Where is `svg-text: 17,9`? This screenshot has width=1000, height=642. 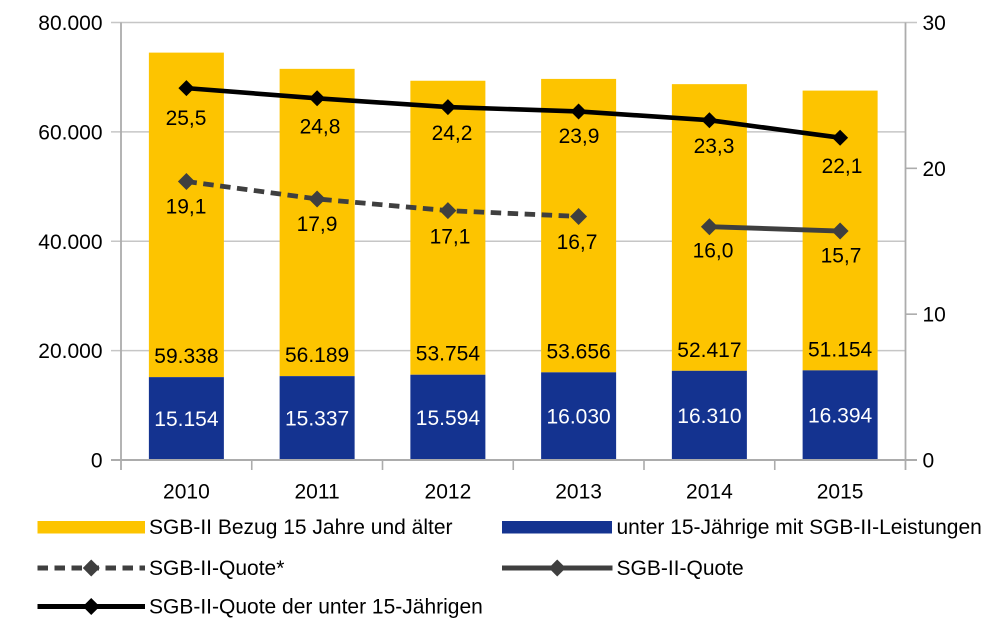
svg-text: 17,9 is located at coordinates (317, 224).